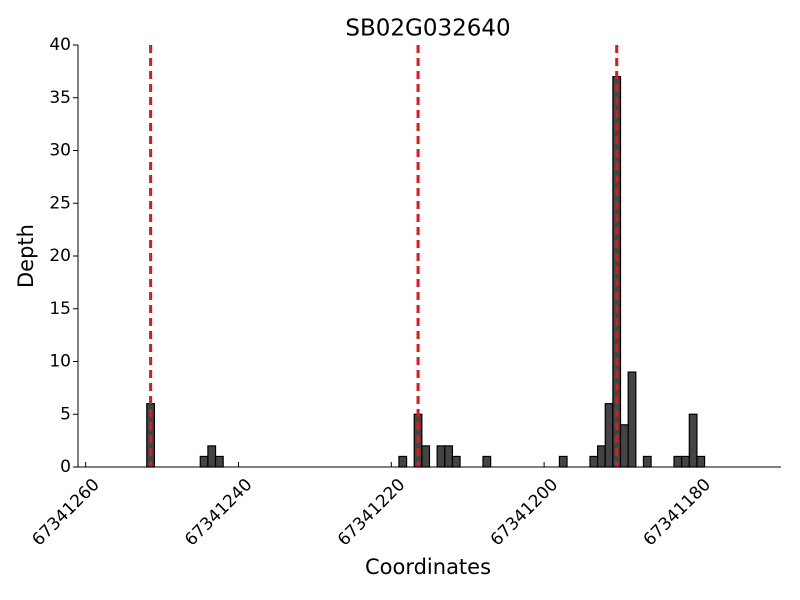 This screenshot has height=600, width=800. Describe the element at coordinates (60, 256) in the screenshot. I see `y-tick-label: 20` at that location.